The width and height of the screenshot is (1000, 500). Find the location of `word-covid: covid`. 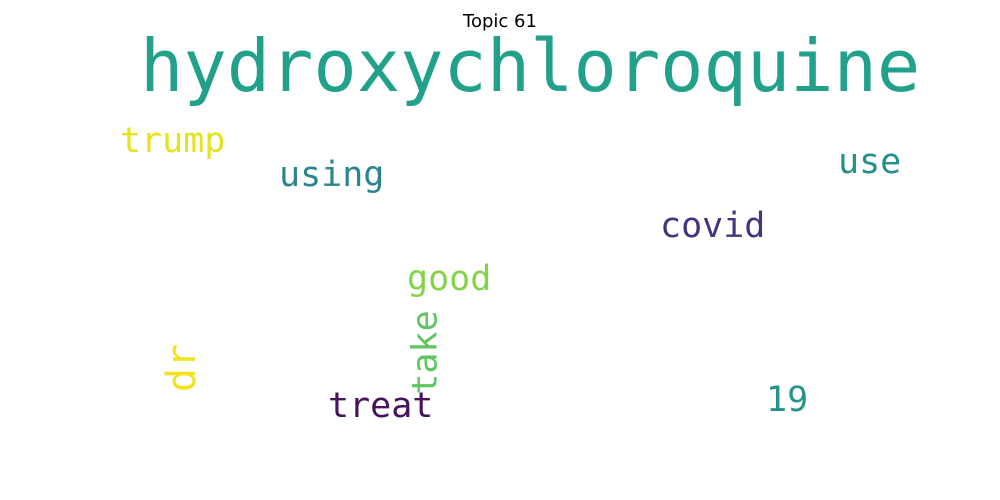

word-covid: covid is located at coordinates (713, 226).